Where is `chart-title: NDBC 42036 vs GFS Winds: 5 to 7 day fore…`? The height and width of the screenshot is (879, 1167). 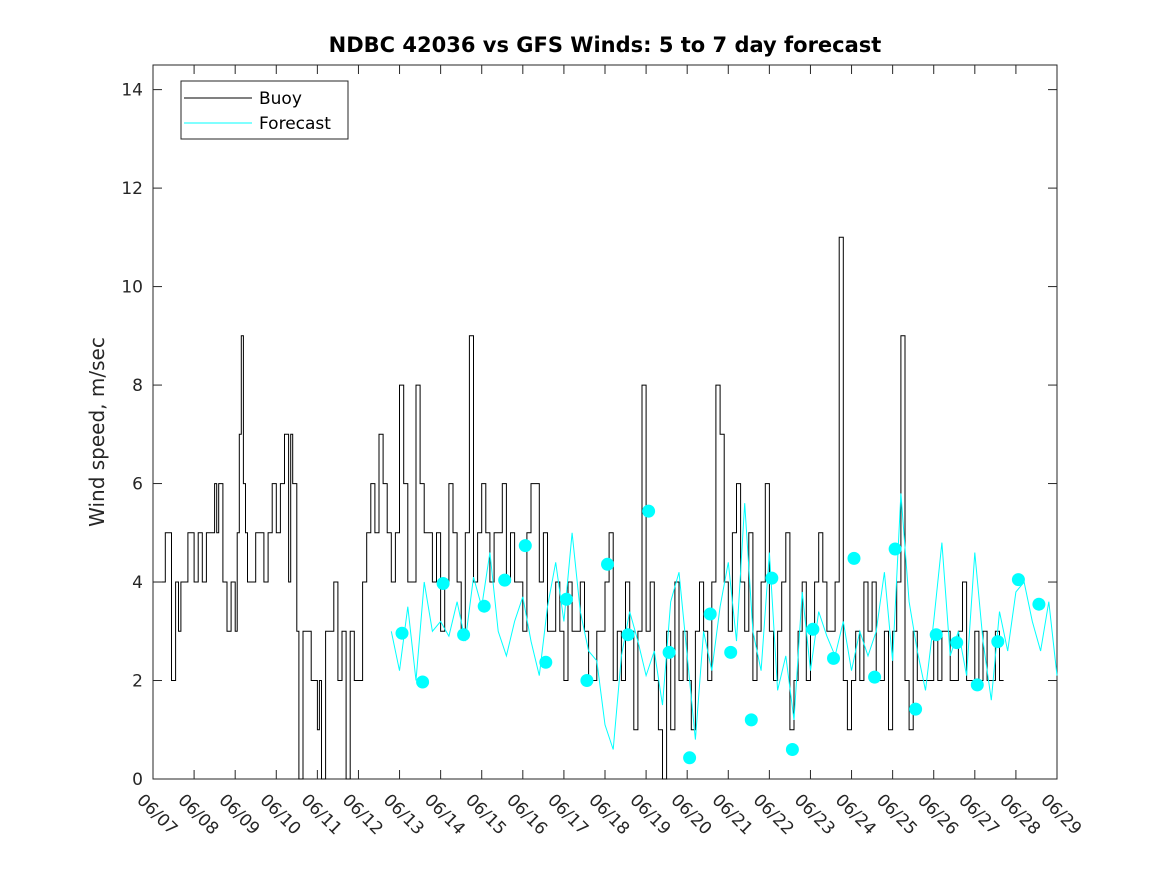 chart-title: NDBC 42036 vs GFS Winds: 5 to 7 day fore… is located at coordinates (605, 45).